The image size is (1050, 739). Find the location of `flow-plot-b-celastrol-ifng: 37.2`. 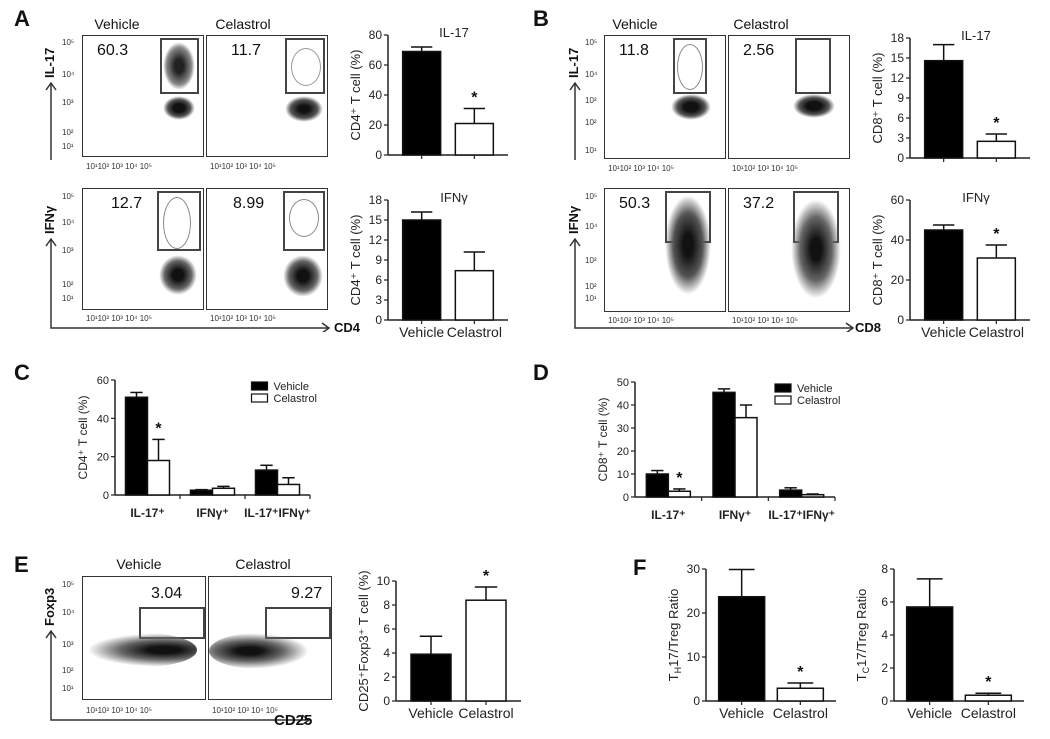

flow-plot-b-celastrol-ifng: 37.2 is located at coordinates (789, 250).